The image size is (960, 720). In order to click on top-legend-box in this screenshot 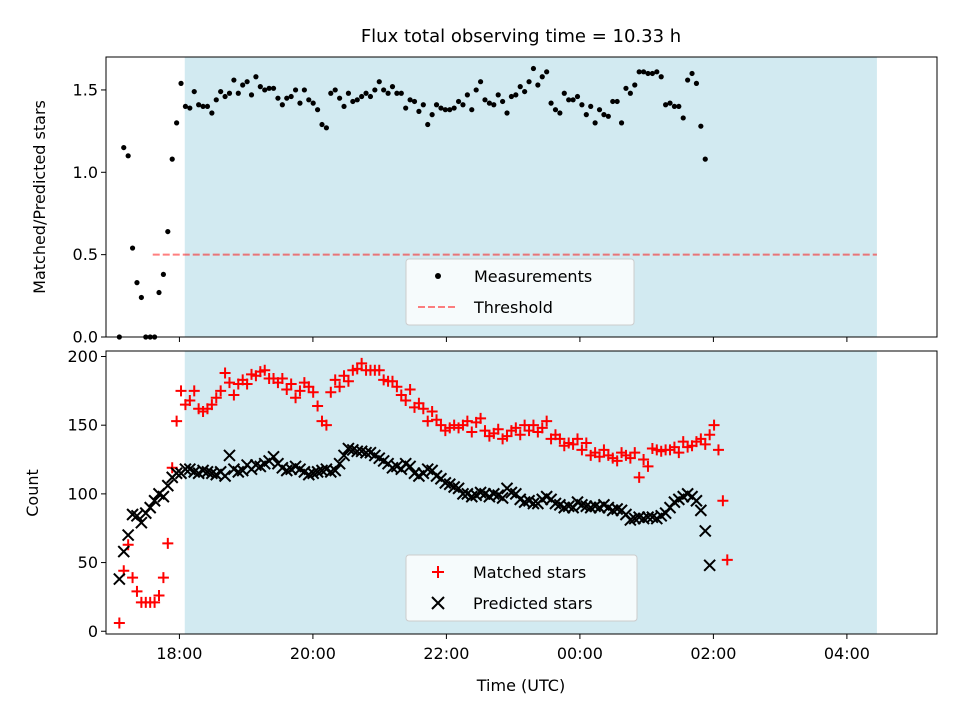, I will do `click(520, 292)`.